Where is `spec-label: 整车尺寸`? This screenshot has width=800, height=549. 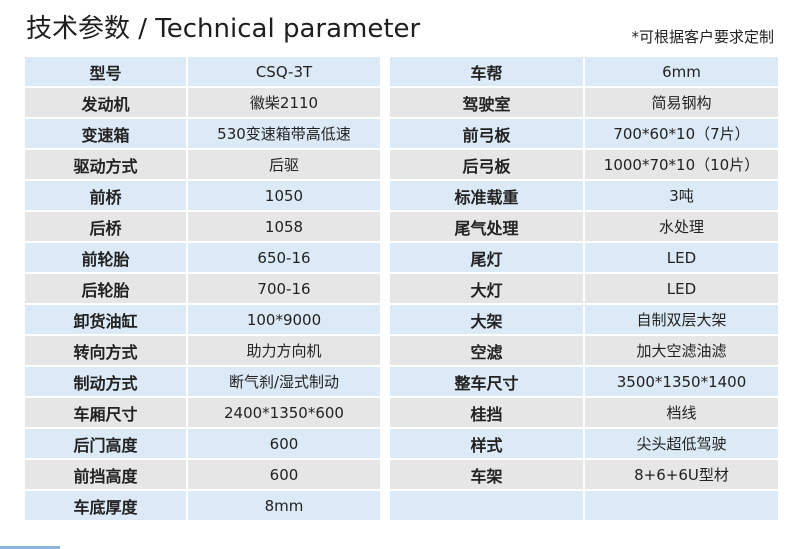 spec-label: 整车尺寸 is located at coordinates (487, 382).